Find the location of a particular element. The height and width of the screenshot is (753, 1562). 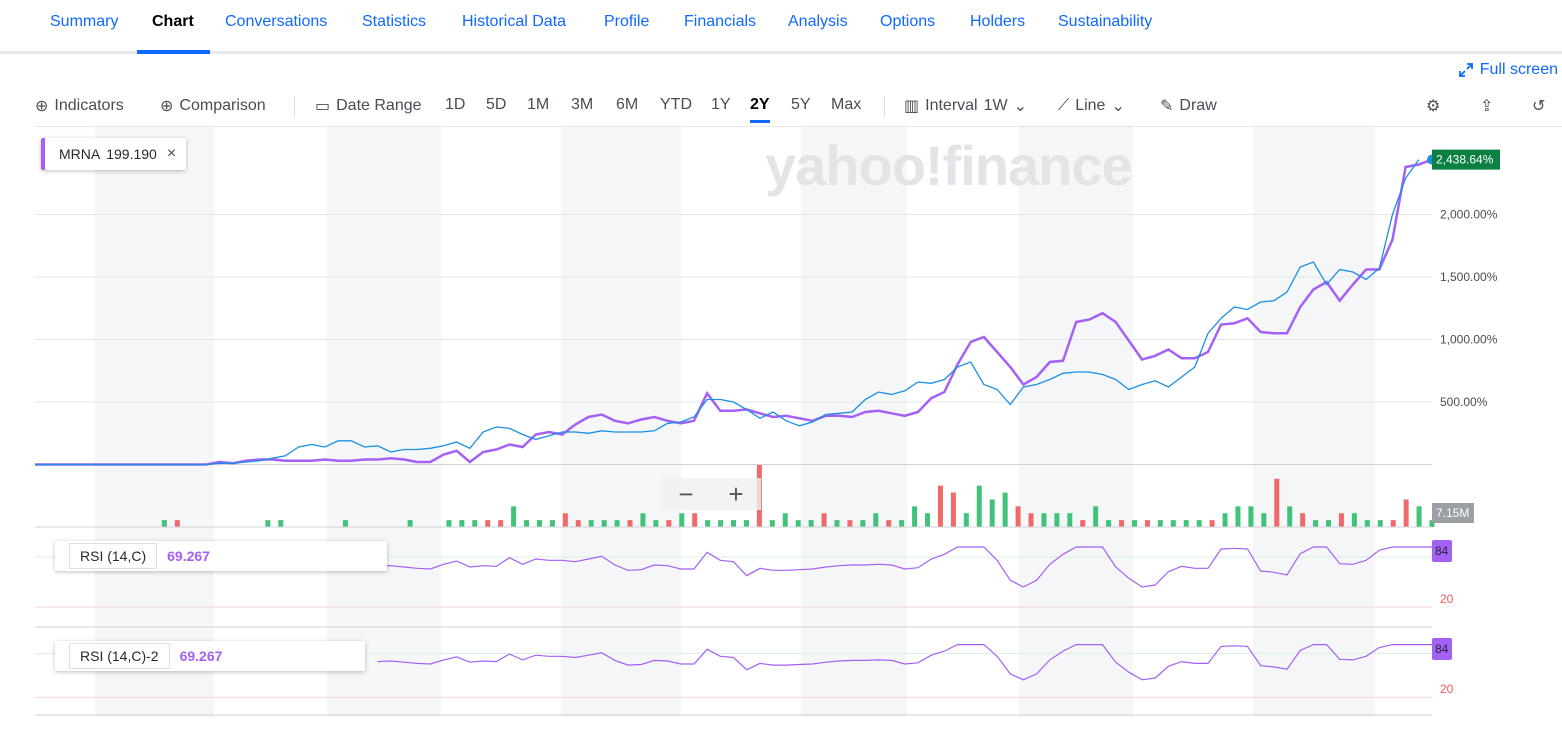

expand-icon is located at coordinates (1465, 70).